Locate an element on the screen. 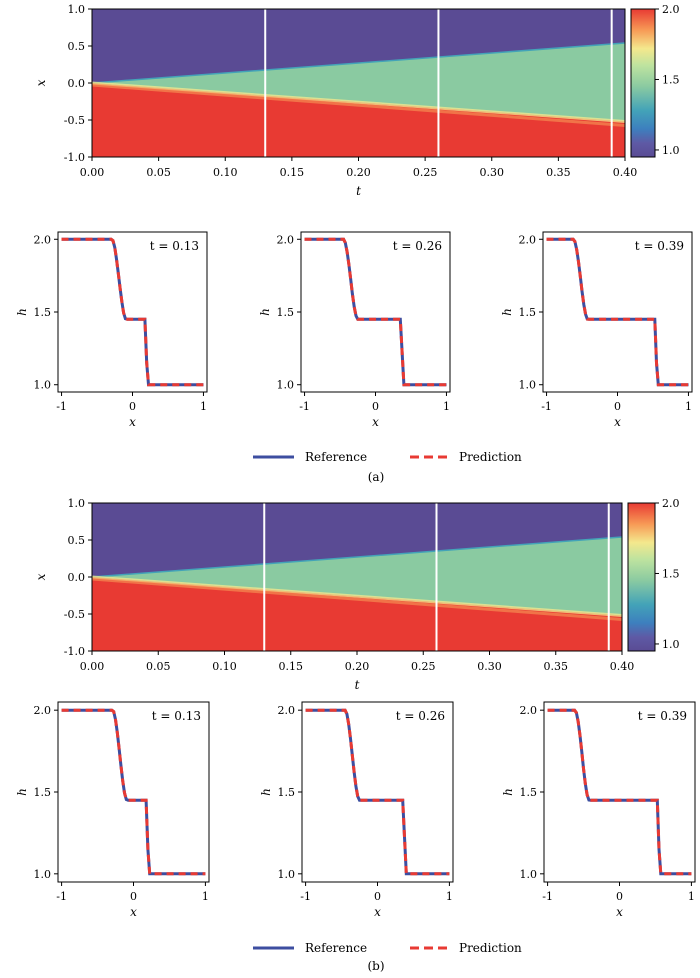 Image resolution: width=700 pixels, height=978 pixels. heatmap-xtick-label-2: 0.10 is located at coordinates (224, 666).